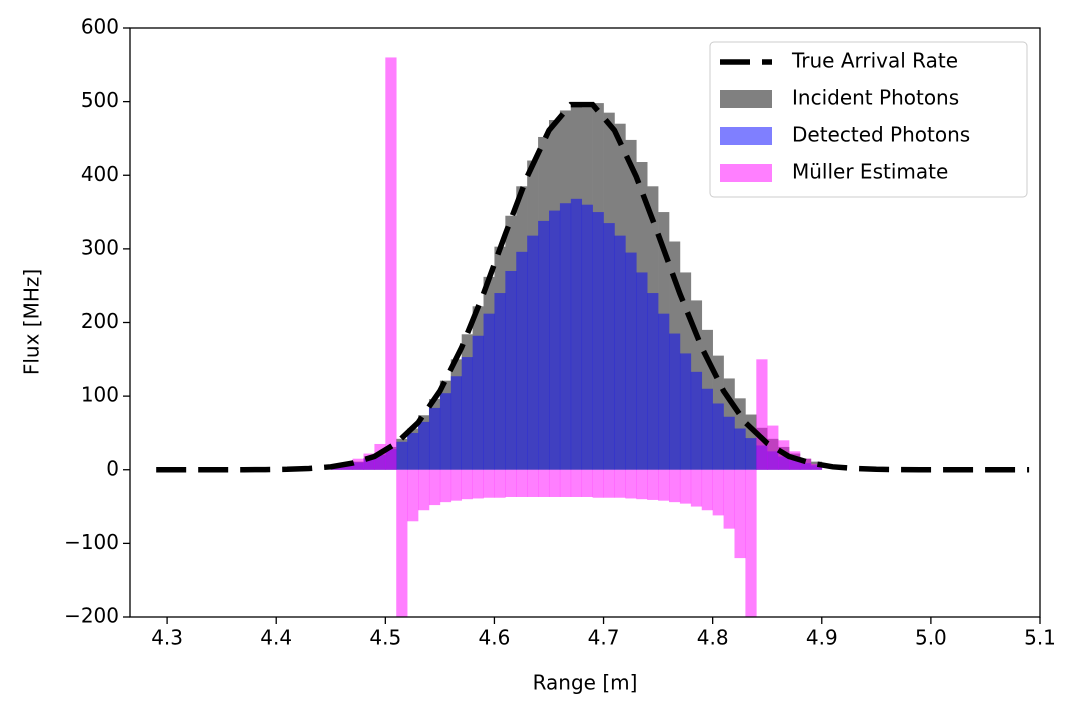  I want to click on x-tick-label: 5.1, so click(1040, 638).